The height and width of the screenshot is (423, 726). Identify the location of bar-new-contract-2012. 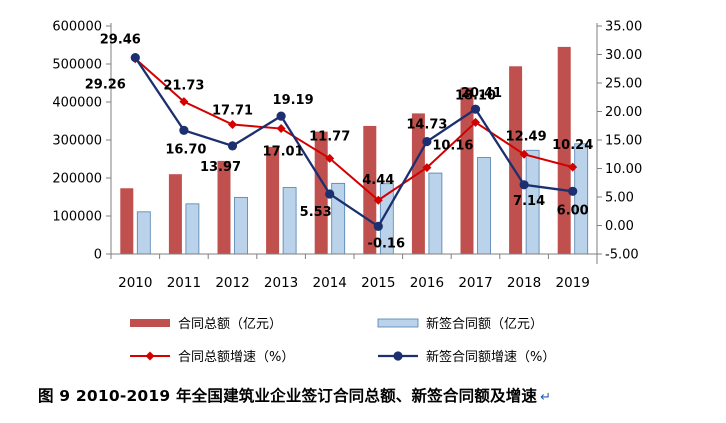
(241, 225).